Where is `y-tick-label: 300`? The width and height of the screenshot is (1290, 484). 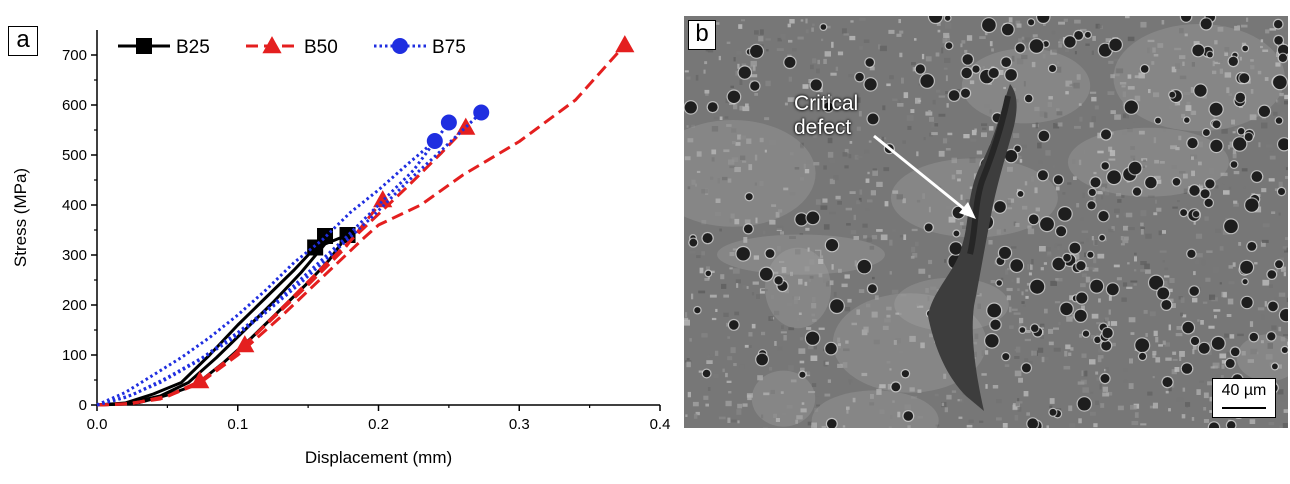
y-tick-label: 300 is located at coordinates (74, 255).